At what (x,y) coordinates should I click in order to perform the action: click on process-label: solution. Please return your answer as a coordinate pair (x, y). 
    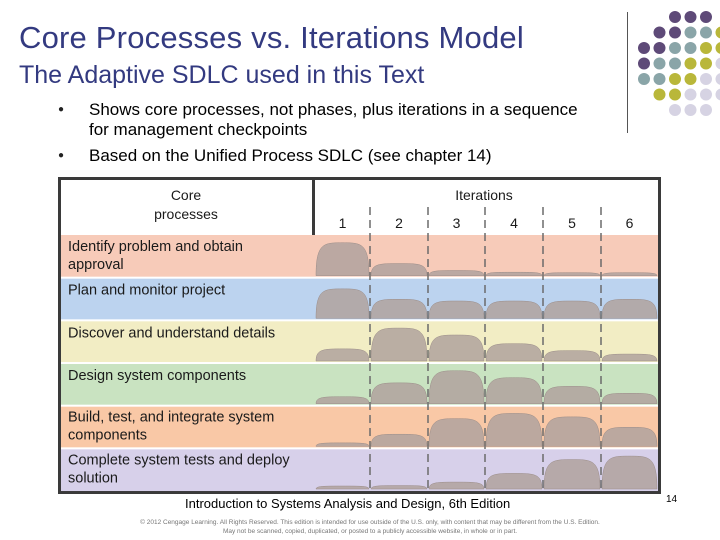
    Looking at the image, I should click on (93, 478).